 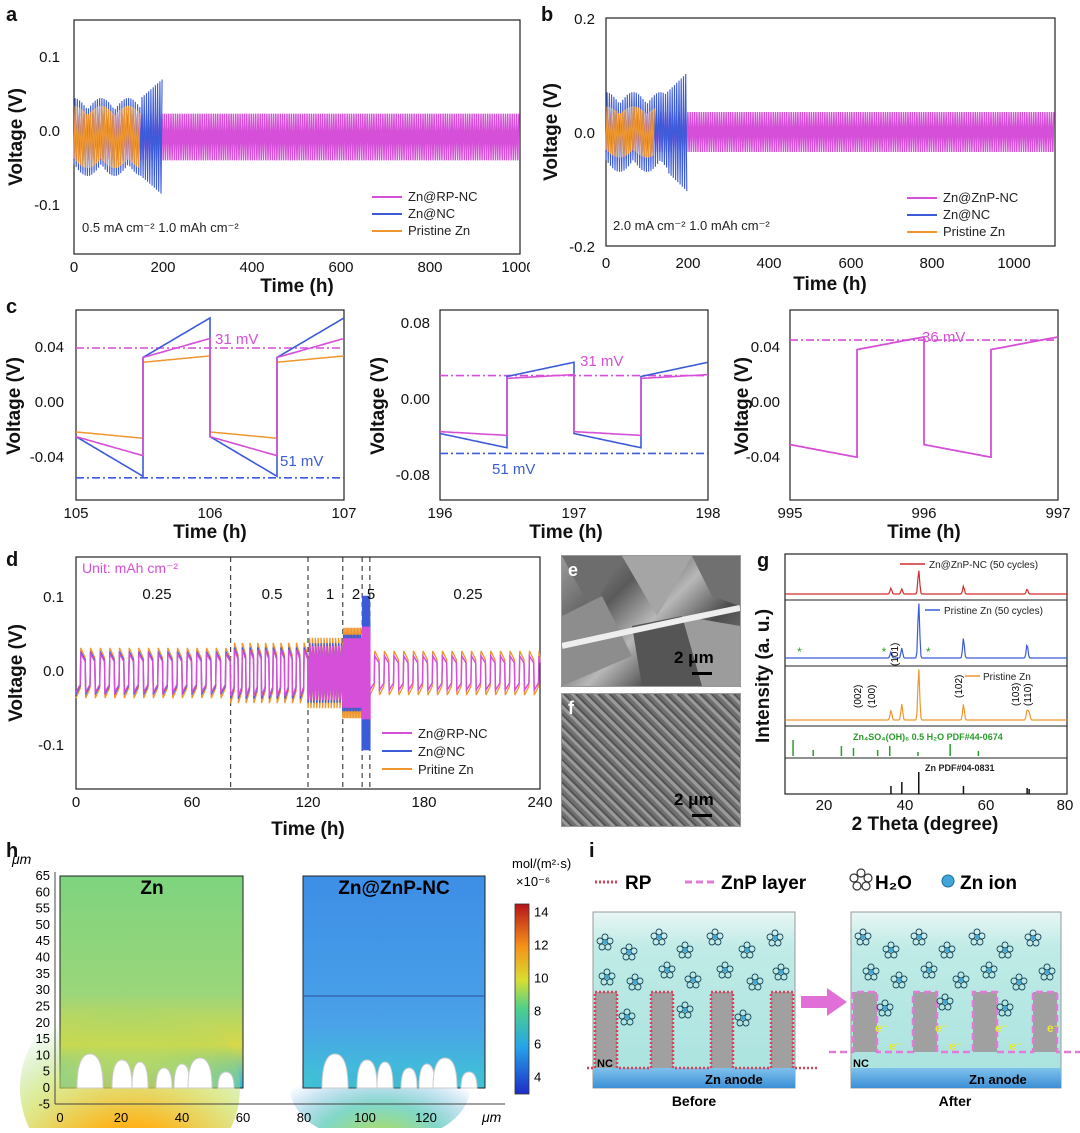 I want to click on h-ytick-9: 20, so click(x=43, y=1022).